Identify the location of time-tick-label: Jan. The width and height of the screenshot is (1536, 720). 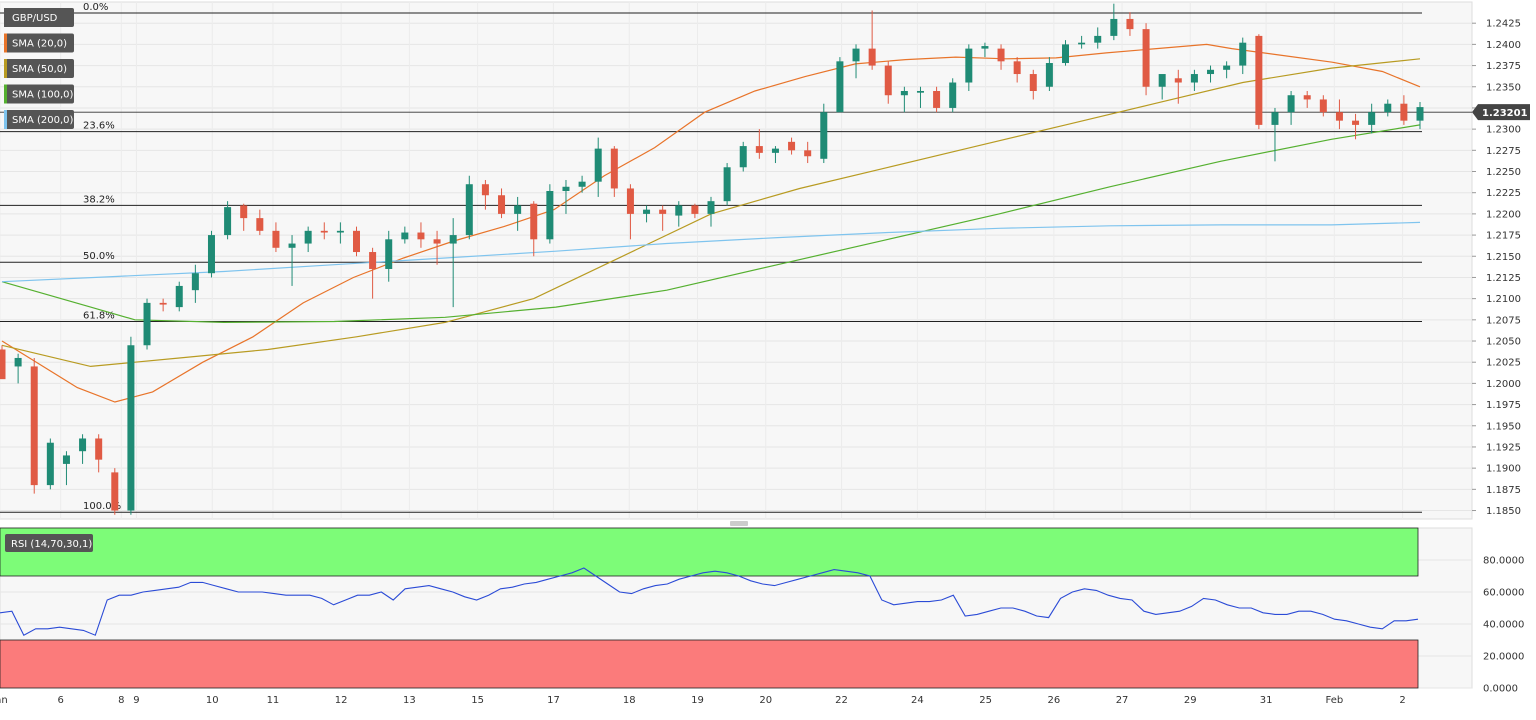
(4, 700).